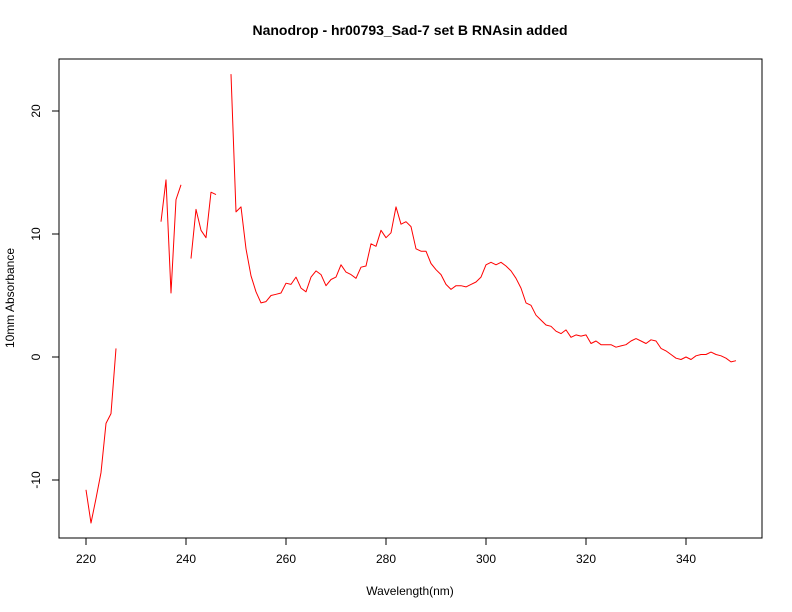  I want to click on x-axis: 220 240 260 280 300 320 340, so click(386, 552).